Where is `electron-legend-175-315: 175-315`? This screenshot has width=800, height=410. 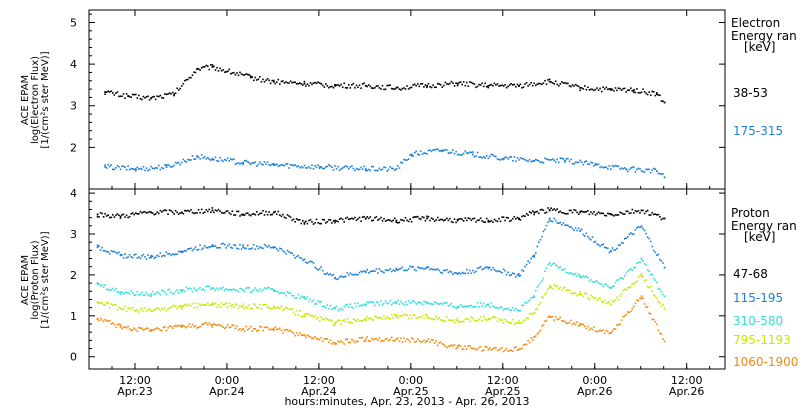
electron-legend-175-315: 175-315 is located at coordinates (758, 131).